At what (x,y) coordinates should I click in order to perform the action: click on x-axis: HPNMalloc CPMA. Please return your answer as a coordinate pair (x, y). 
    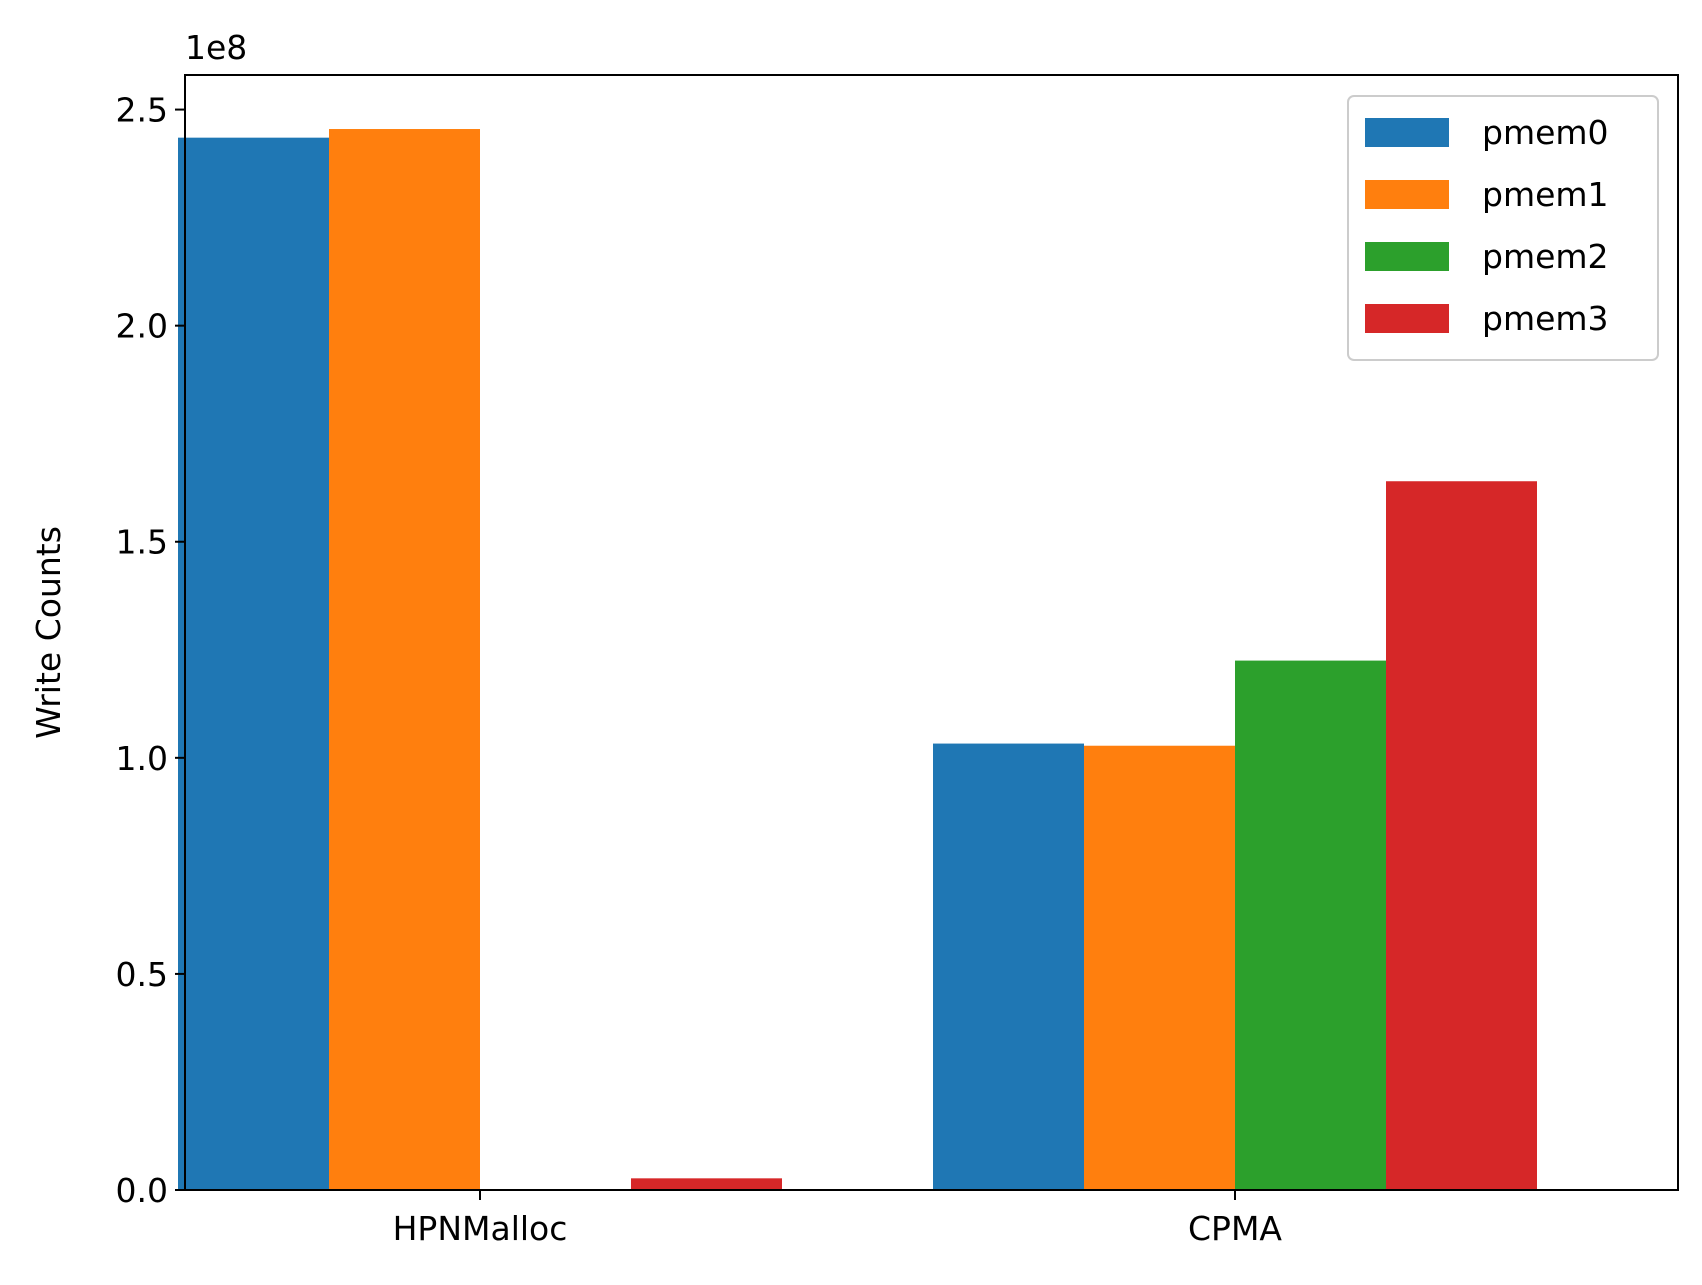
    Looking at the image, I should click on (837, 1219).